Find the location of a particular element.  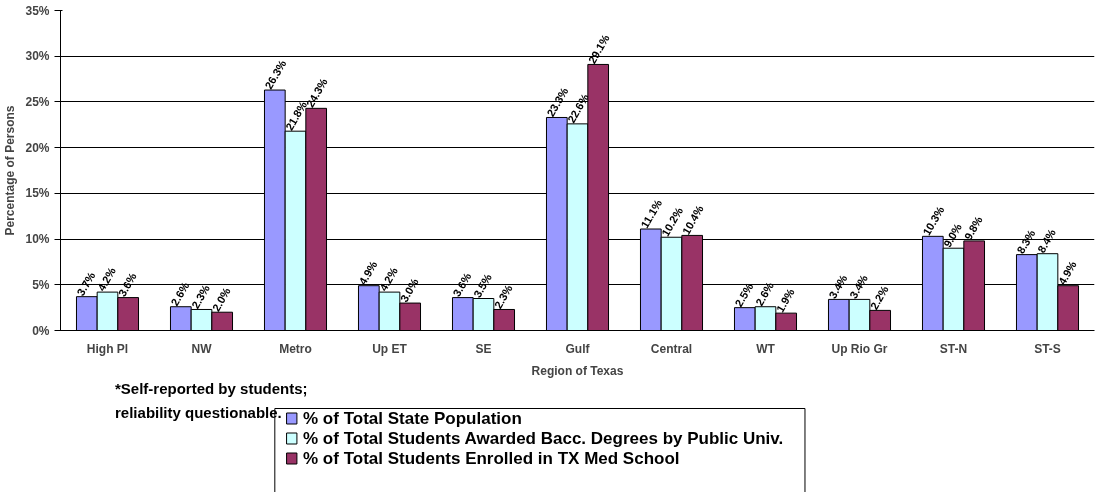

y-tick-label: 20% is located at coordinates (37, 147).